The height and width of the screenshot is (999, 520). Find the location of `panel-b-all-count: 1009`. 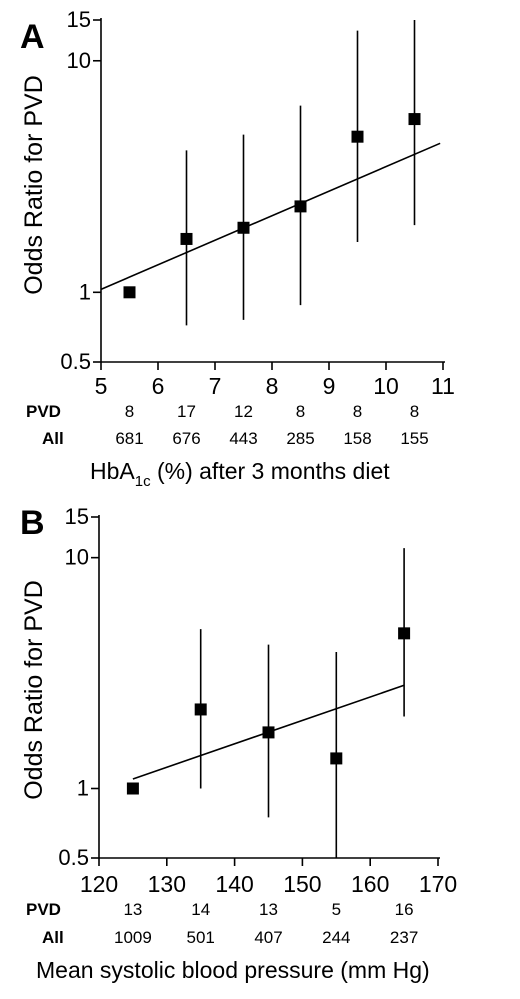

panel-b-all-count: 1009 is located at coordinates (133, 937).